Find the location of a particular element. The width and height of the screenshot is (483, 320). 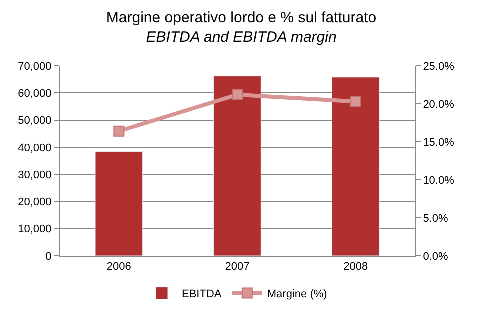

x-tick-label: 2007 is located at coordinates (237, 267).